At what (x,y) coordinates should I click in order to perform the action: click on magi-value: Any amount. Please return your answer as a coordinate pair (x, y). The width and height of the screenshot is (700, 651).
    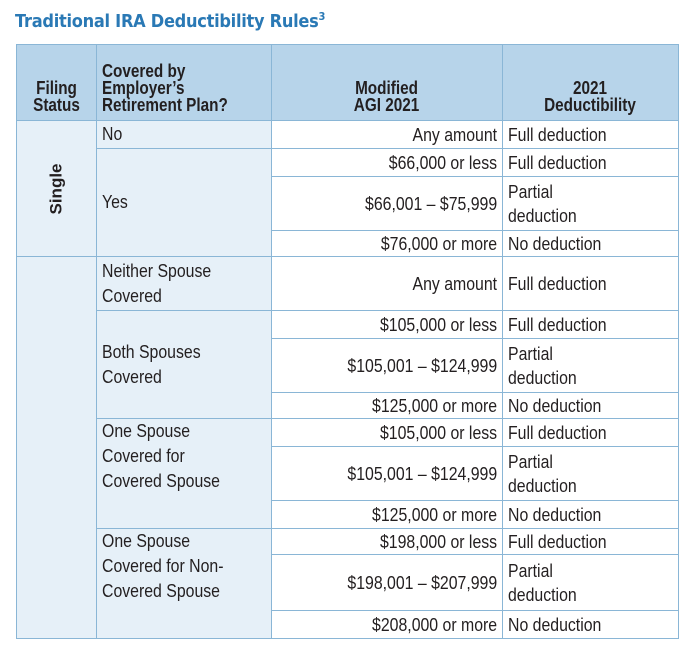
    Looking at the image, I should click on (454, 283).